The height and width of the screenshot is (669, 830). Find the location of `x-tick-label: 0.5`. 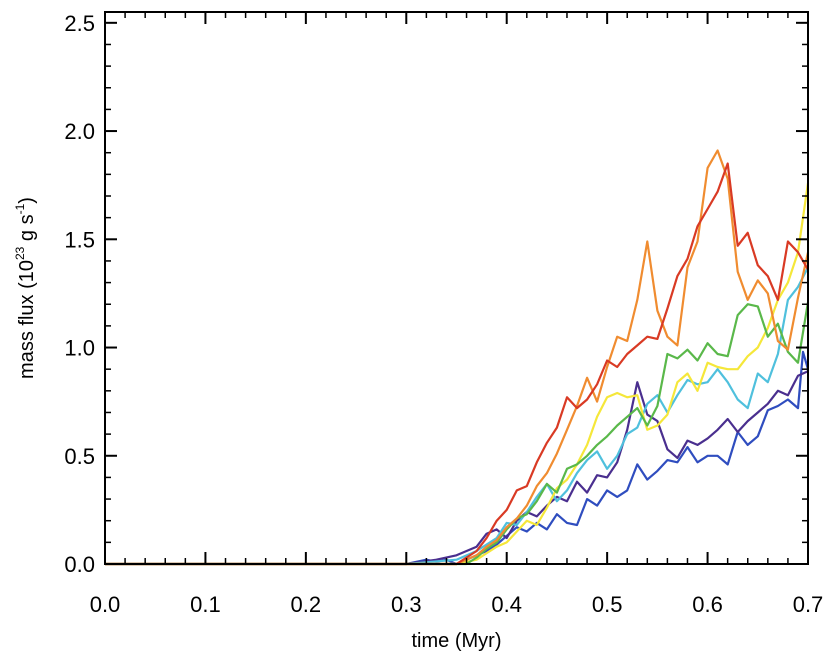

x-tick-label: 0.5 is located at coordinates (607, 604).